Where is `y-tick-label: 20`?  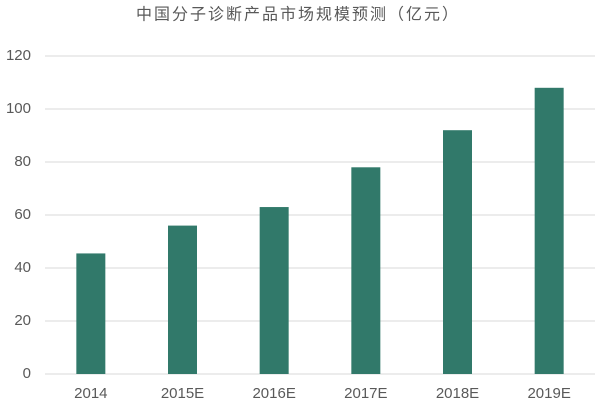
y-tick-label: 20 is located at coordinates (22, 320).